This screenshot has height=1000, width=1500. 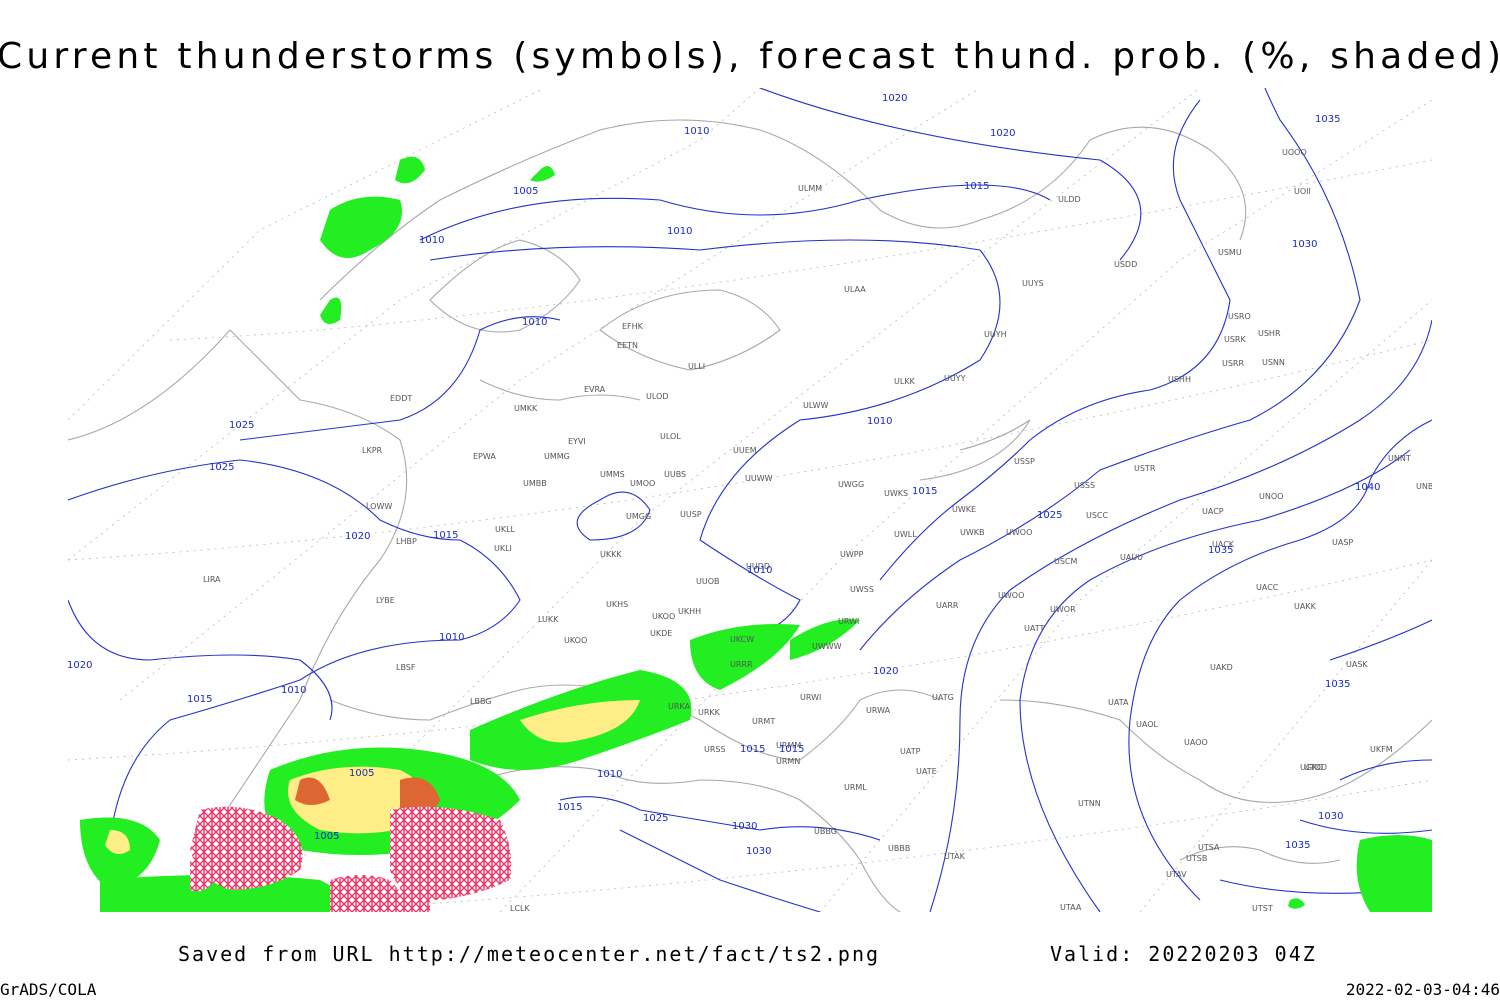 What do you see at coordinates (742, 639) in the screenshot?
I see `station-label: UKCW` at bounding box center [742, 639].